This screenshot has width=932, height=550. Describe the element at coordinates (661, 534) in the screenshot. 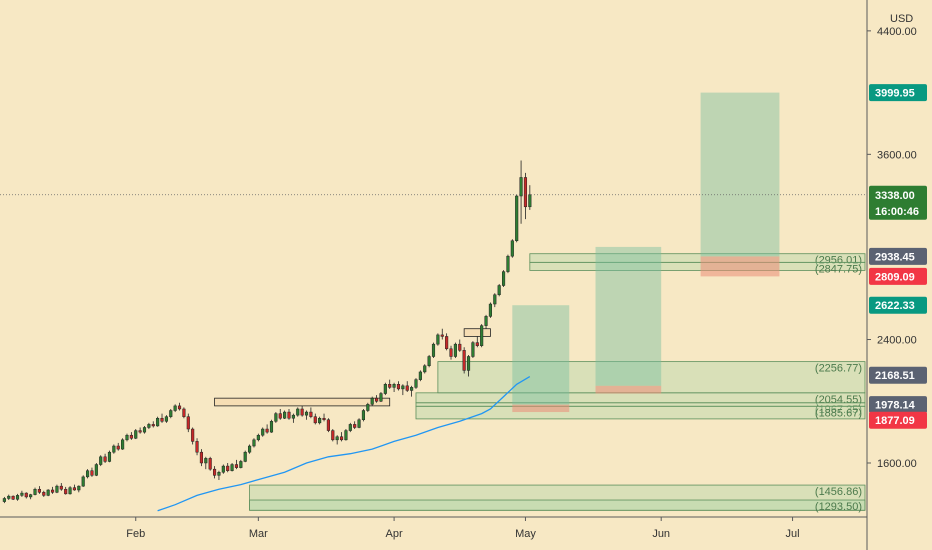

I see `time-tick-label: Jun` at that location.